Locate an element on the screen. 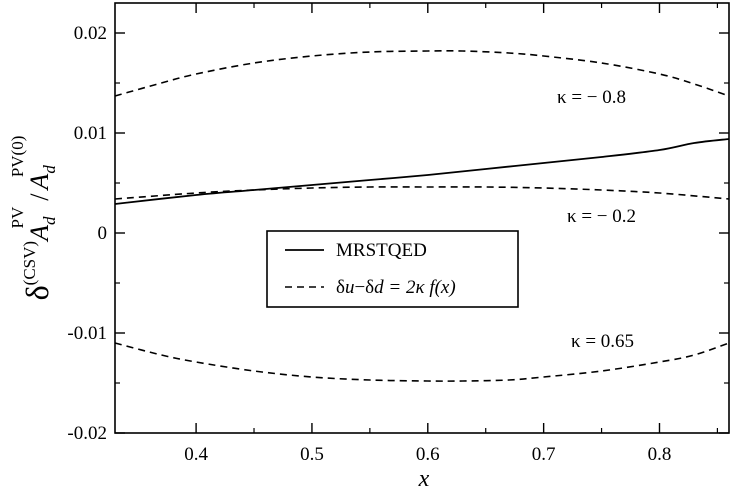 Image resolution: width=732 pixels, height=491 pixels. x-tick-label: 0.5 is located at coordinates (312, 454).